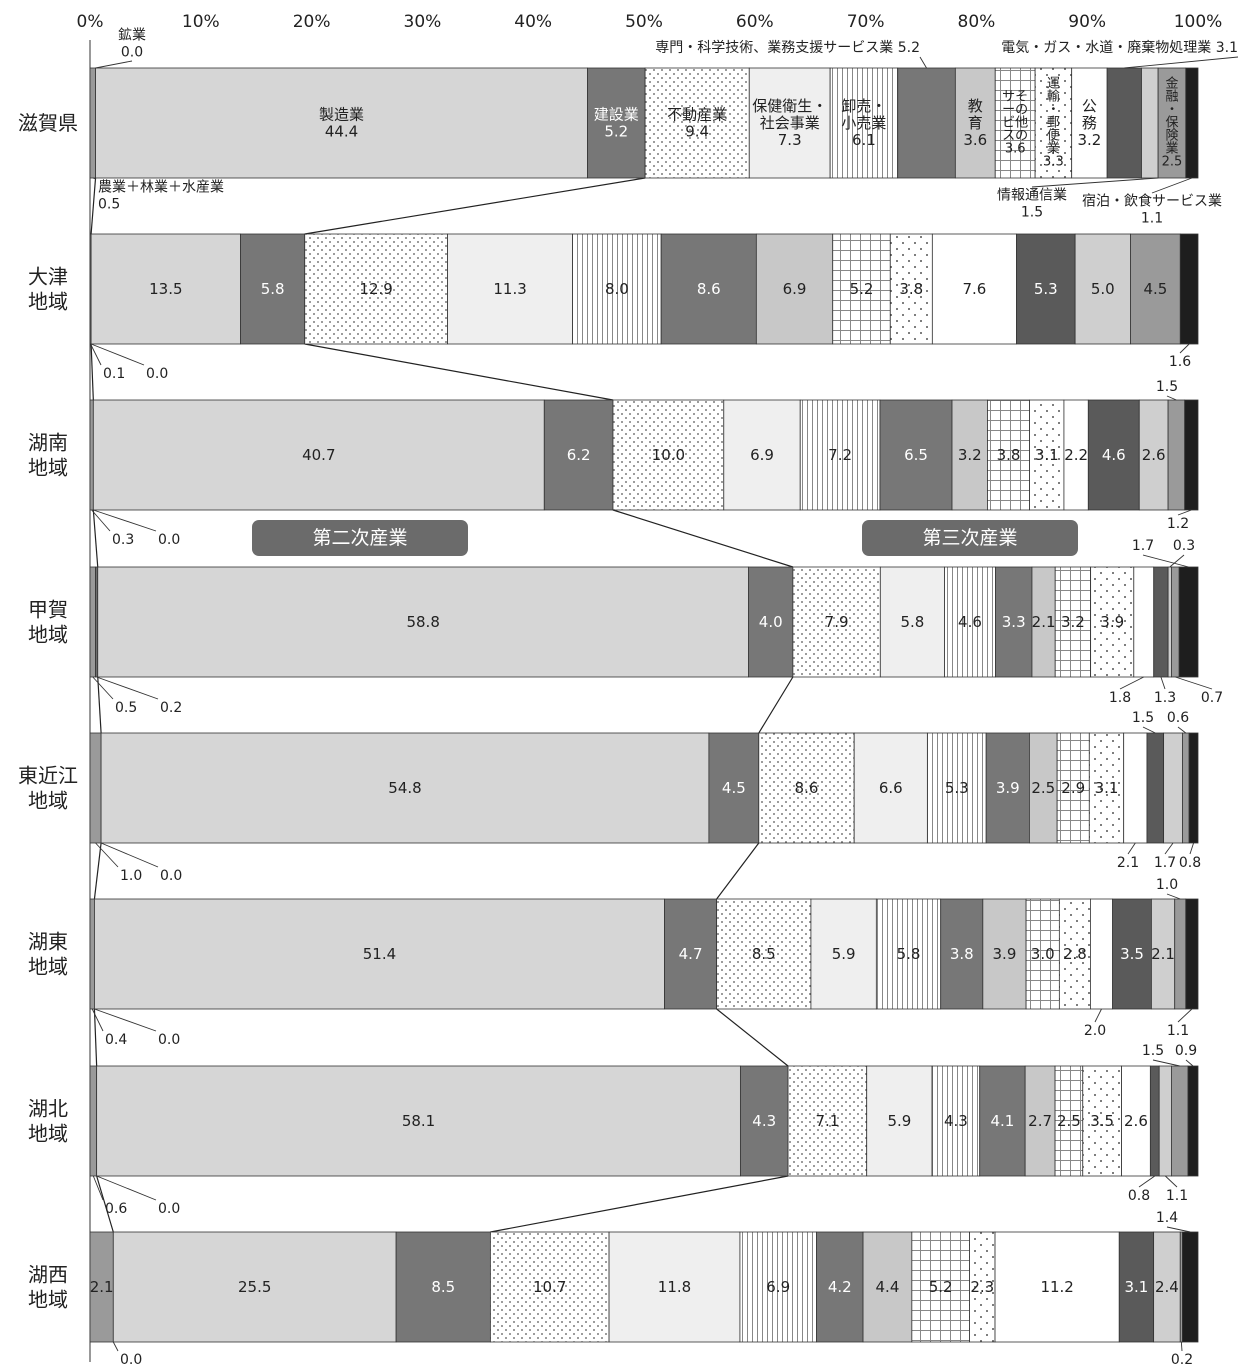 Image resolution: width=1240 pixels, height=1371 pixels. I want to click on data-label: 4.6, so click(970, 622).